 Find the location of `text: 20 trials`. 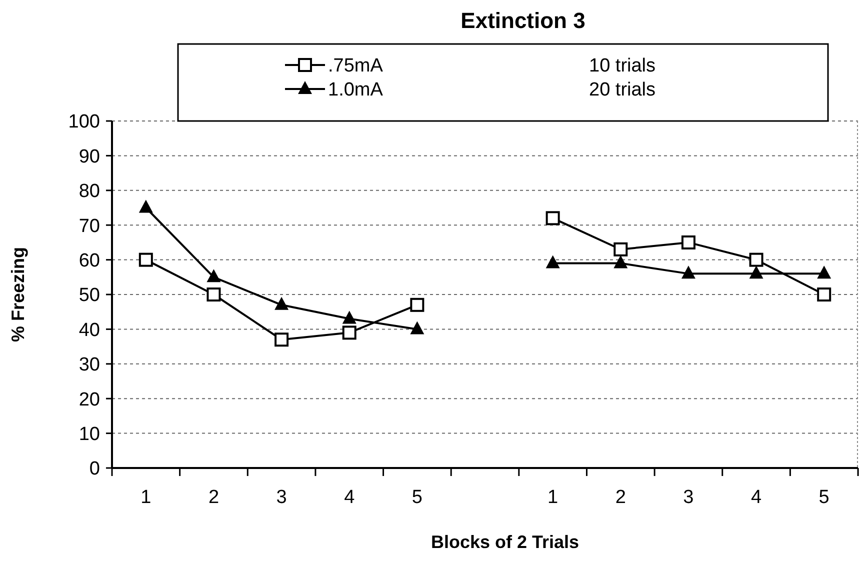

text: 20 trials is located at coordinates (622, 90).